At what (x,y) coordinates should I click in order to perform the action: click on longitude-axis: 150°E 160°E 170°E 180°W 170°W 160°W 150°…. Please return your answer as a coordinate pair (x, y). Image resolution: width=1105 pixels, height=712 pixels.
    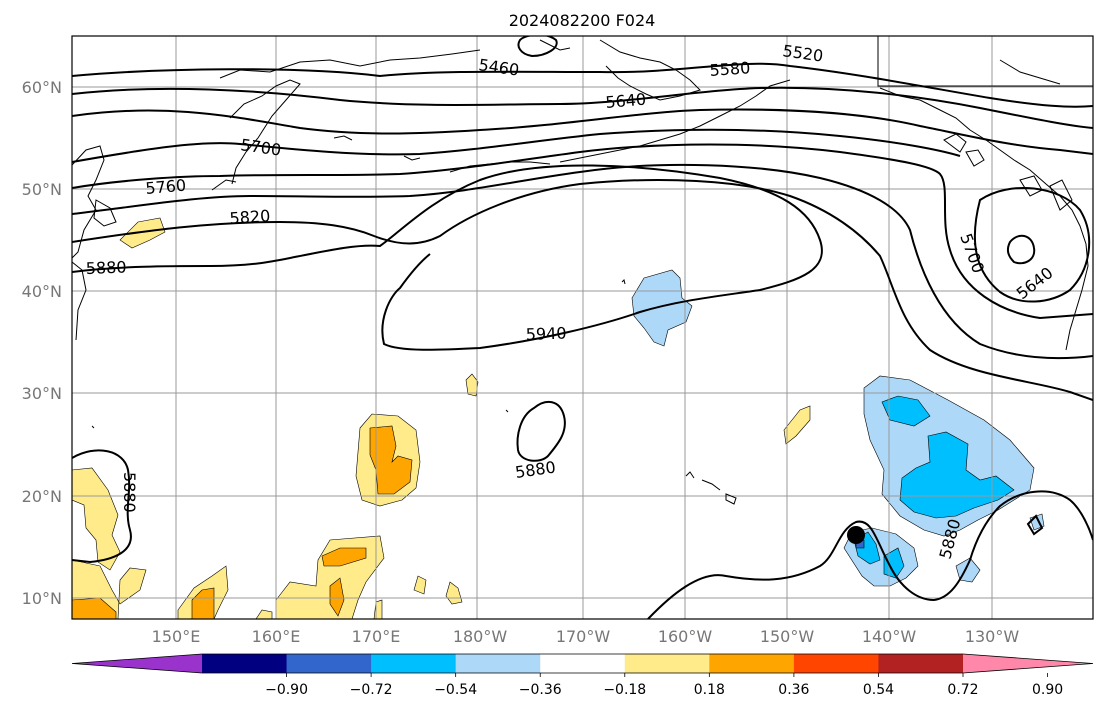
    Looking at the image, I should click on (586, 636).